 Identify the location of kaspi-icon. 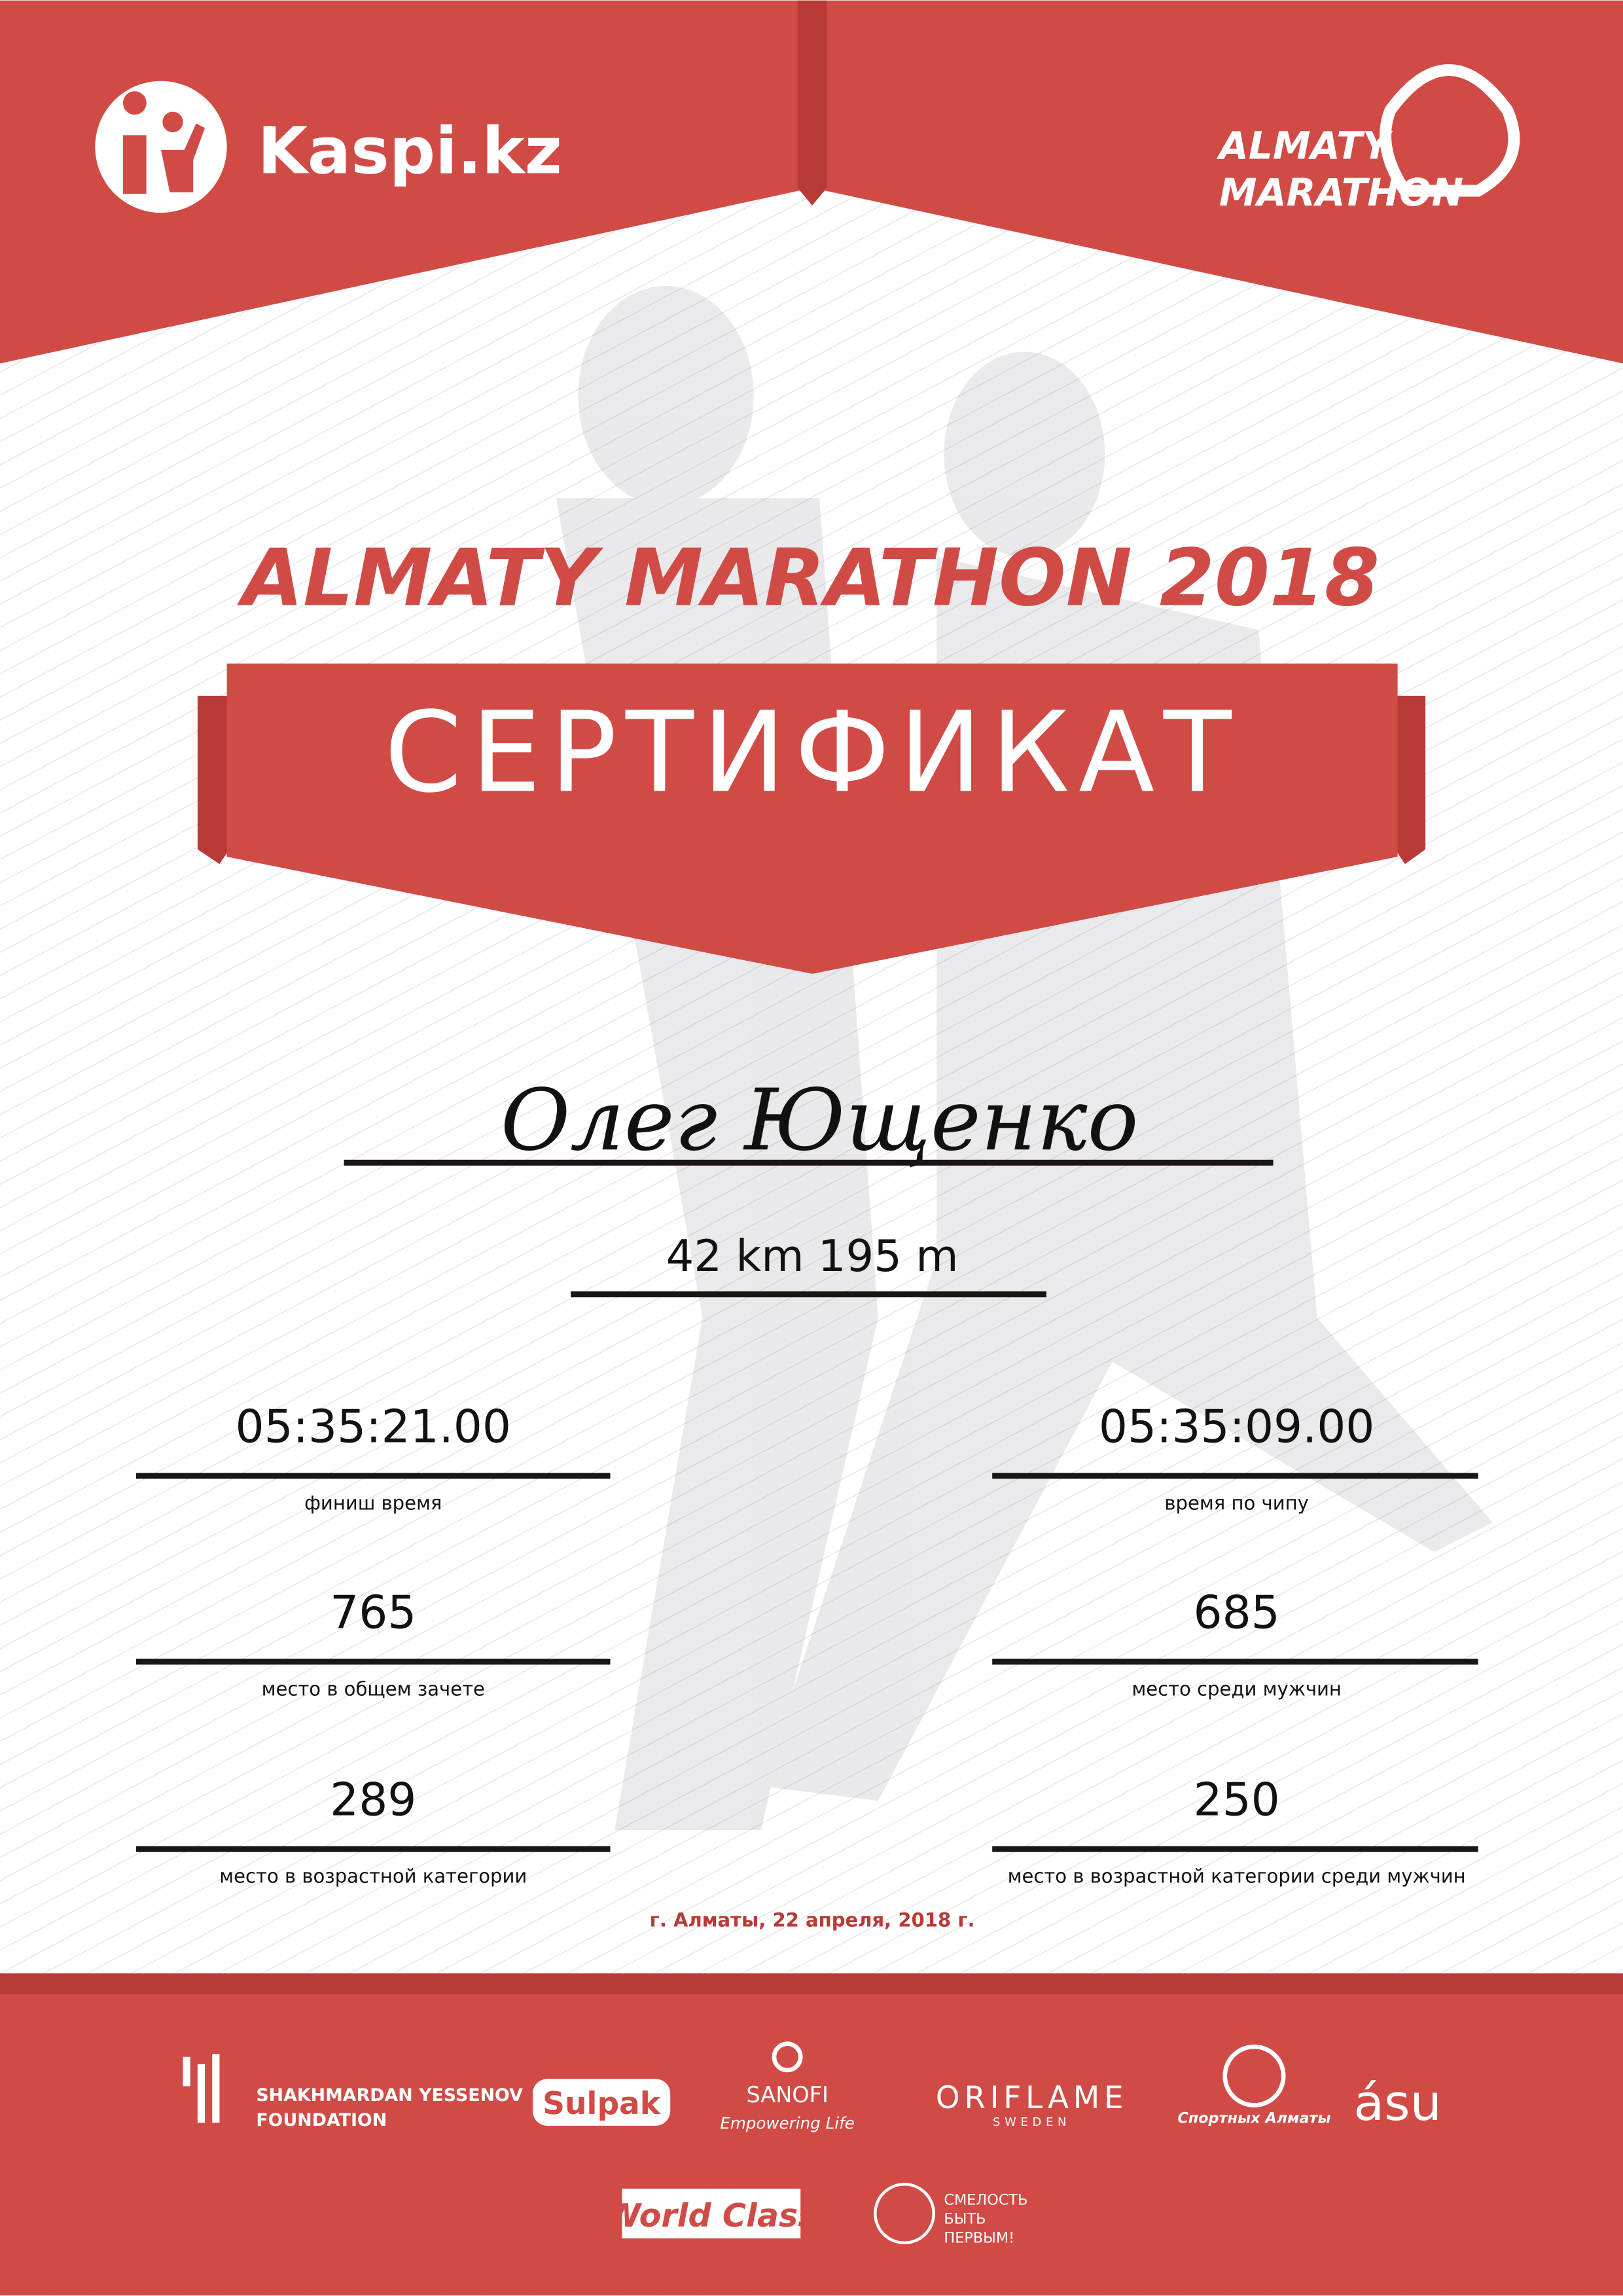
(161, 147).